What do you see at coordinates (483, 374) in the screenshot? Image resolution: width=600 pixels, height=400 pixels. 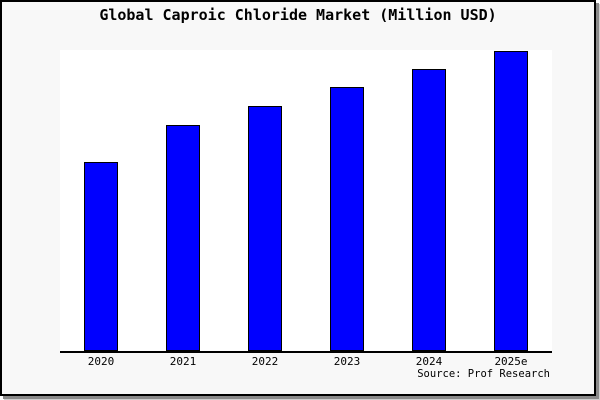 I see `source-credit: Source: Prof Research` at bounding box center [483, 374].